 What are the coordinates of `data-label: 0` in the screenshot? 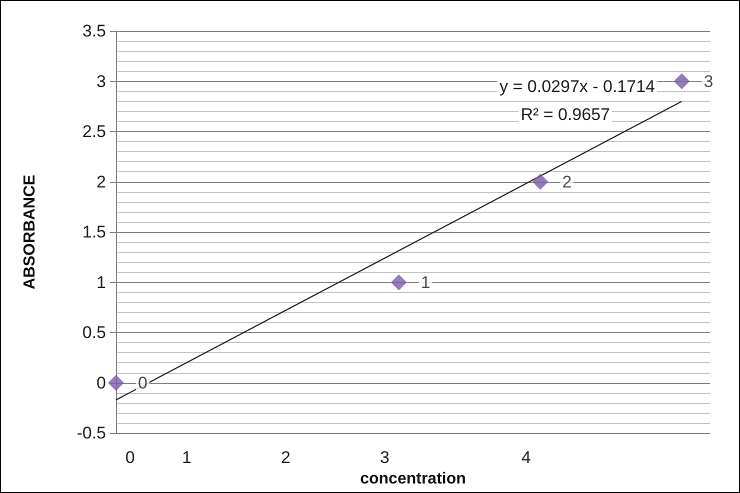 It's located at (143, 382).